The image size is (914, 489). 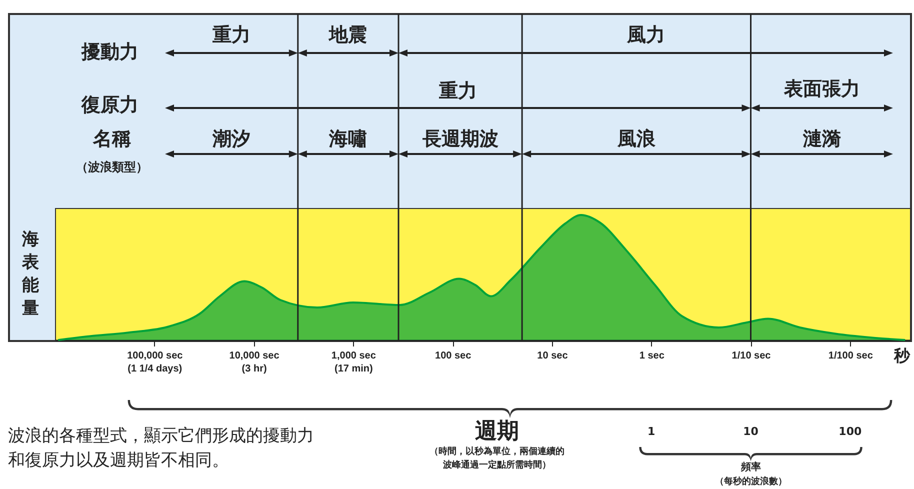 I want to click on y-axis-title: 海表能量, so click(x=30, y=274).